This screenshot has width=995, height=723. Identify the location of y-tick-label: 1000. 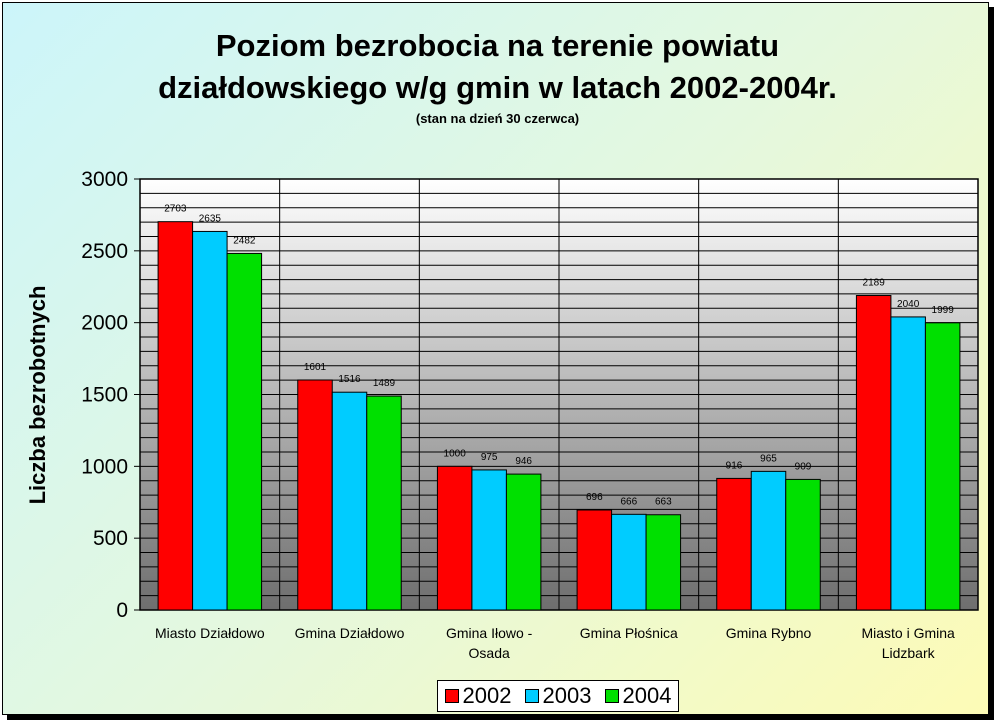
(104, 466).